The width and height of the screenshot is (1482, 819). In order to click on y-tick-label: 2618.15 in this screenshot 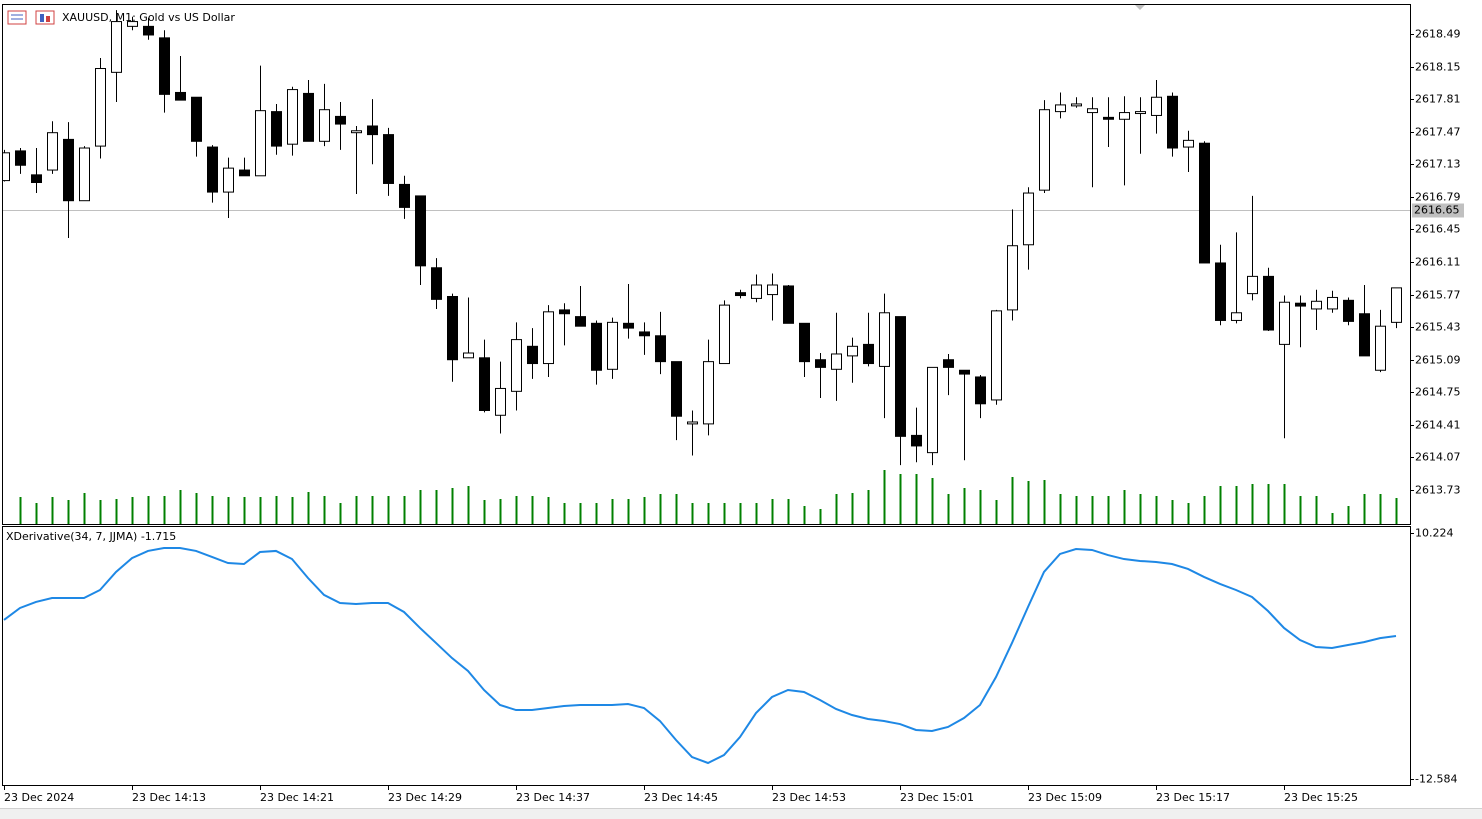, I will do `click(1438, 67)`.